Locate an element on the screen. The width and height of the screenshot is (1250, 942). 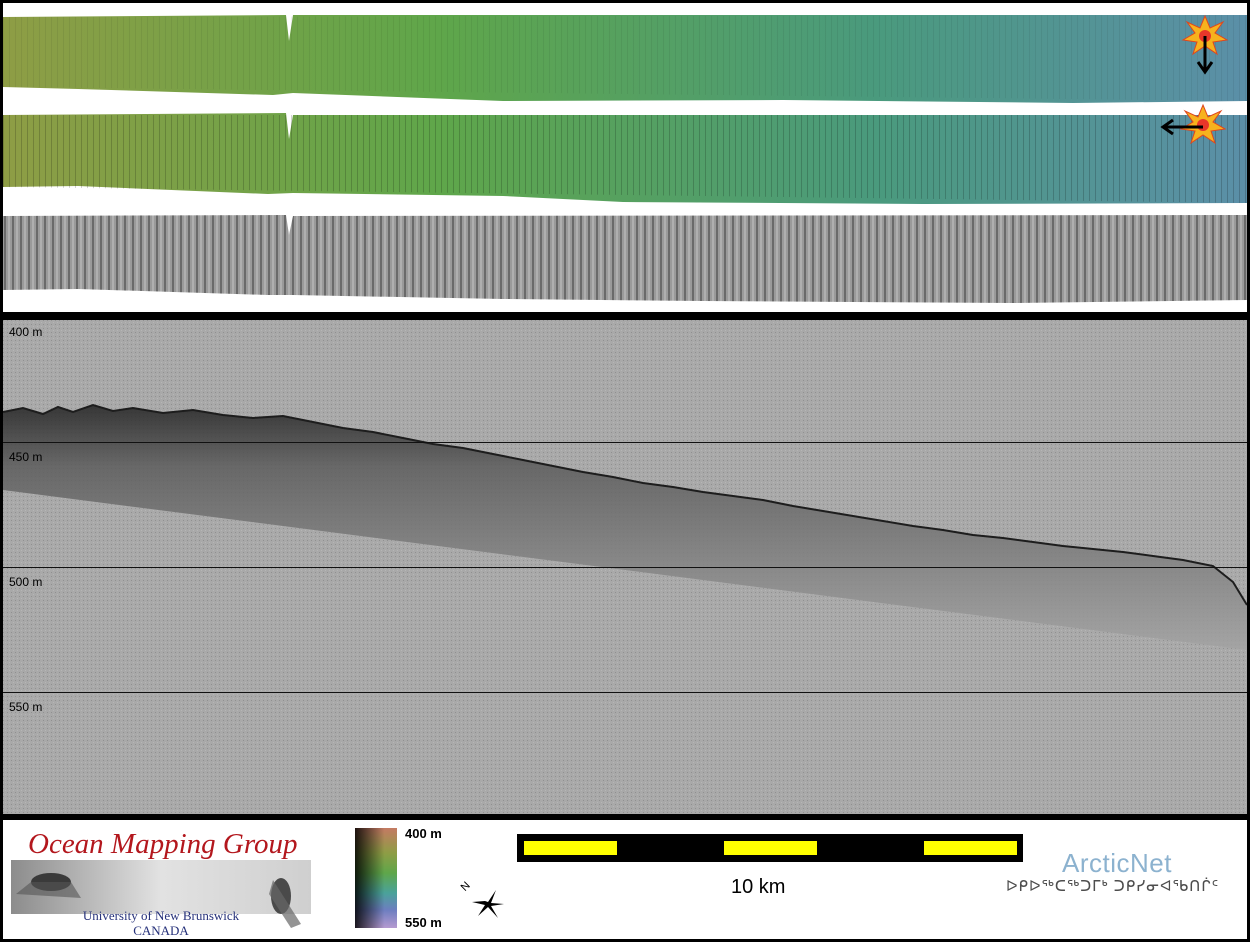
scale-bar is located at coordinates (770, 848).